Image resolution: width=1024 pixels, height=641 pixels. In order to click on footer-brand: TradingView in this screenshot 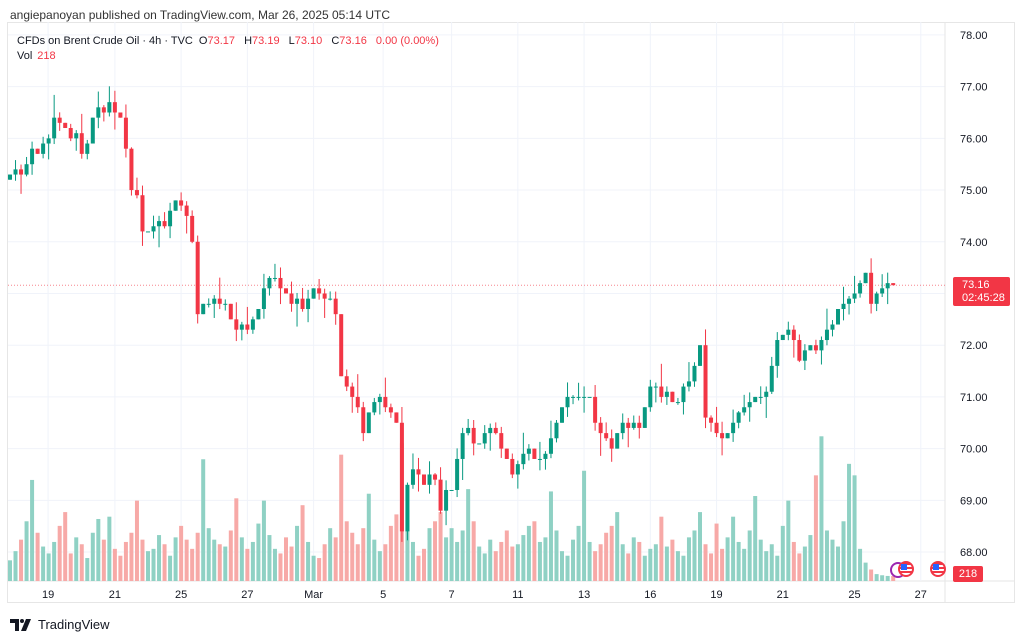, I will do `click(60, 624)`.